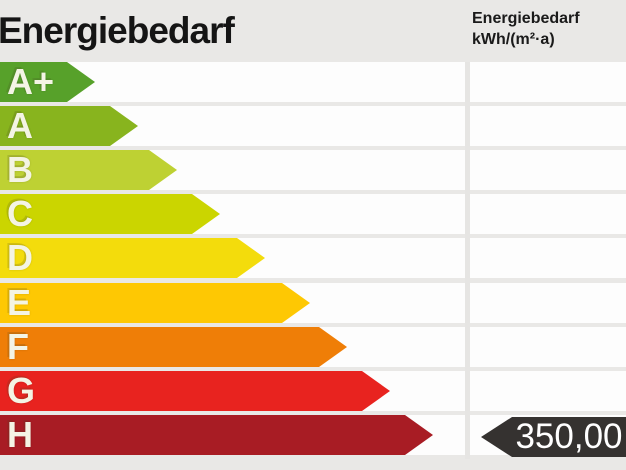 This screenshot has width=626, height=470. I want to click on energy-class-bar: C, so click(96, 214).